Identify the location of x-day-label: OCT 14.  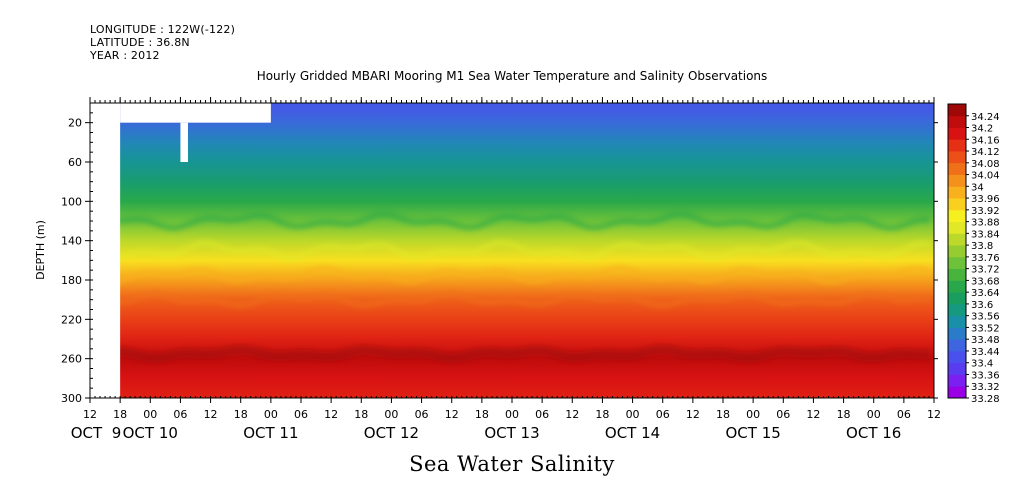
(632, 433).